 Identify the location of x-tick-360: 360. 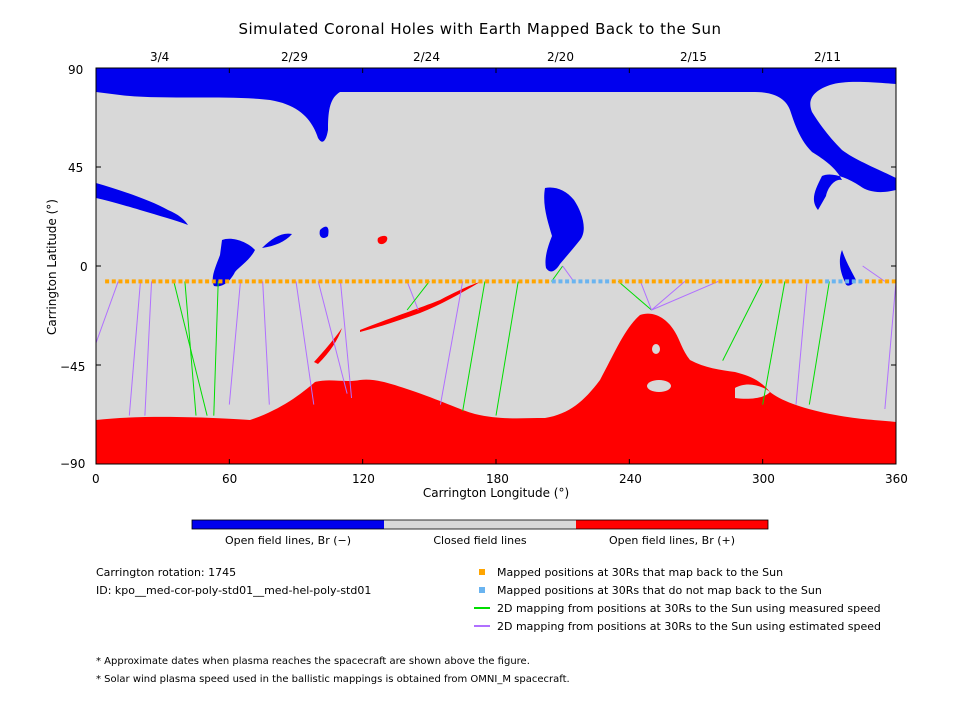
(896, 479).